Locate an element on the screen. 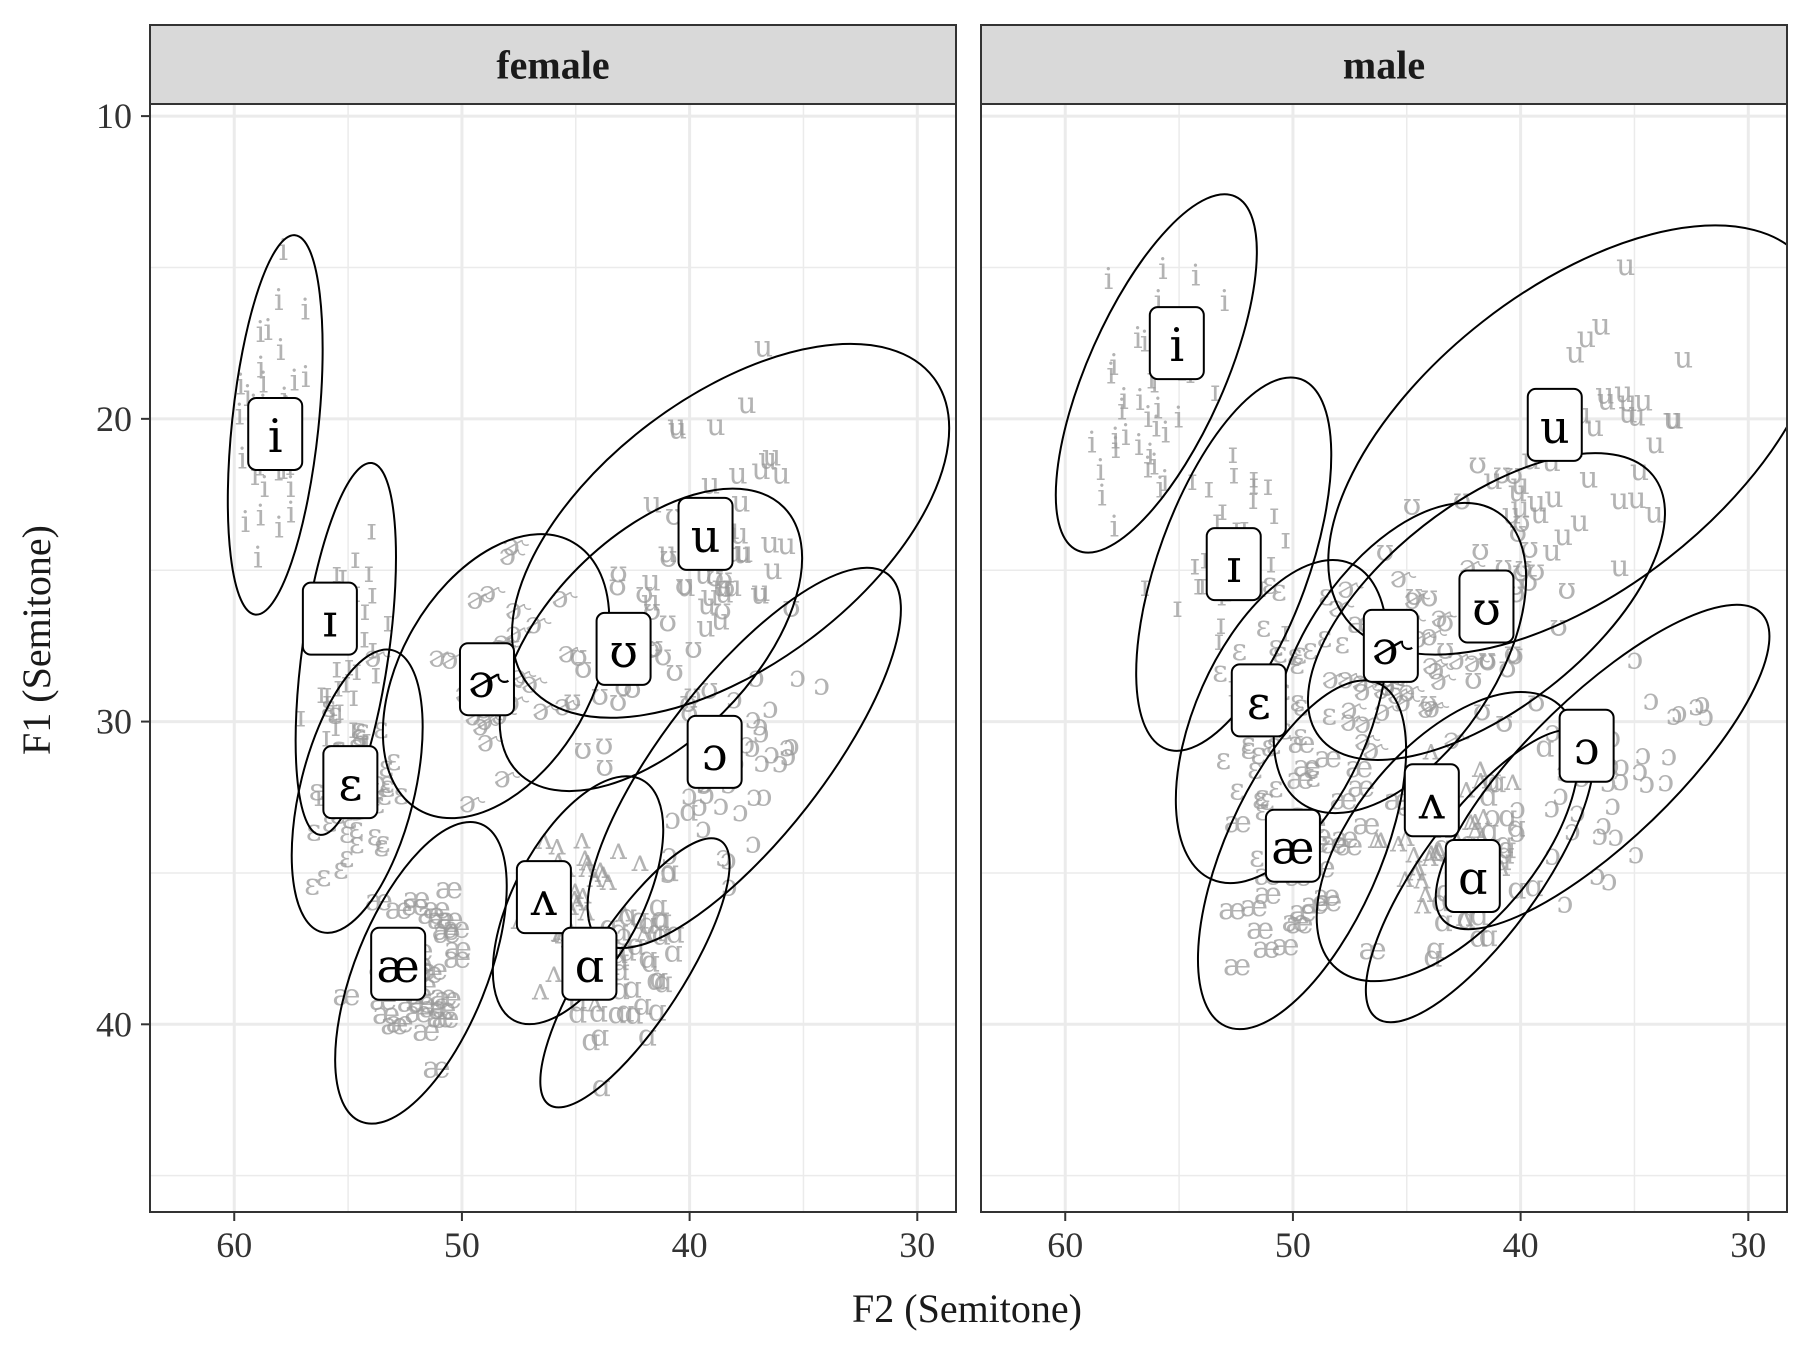  vowel-label: ɚ is located at coordinates (486, 679).